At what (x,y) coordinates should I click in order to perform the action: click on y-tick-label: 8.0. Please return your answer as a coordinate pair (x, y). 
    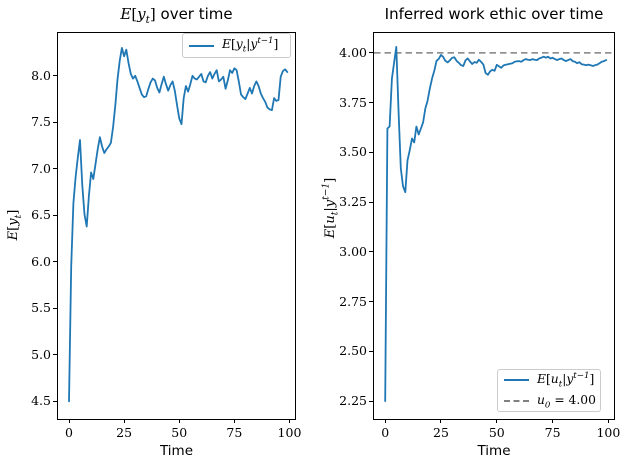
    Looking at the image, I should click on (41, 75).